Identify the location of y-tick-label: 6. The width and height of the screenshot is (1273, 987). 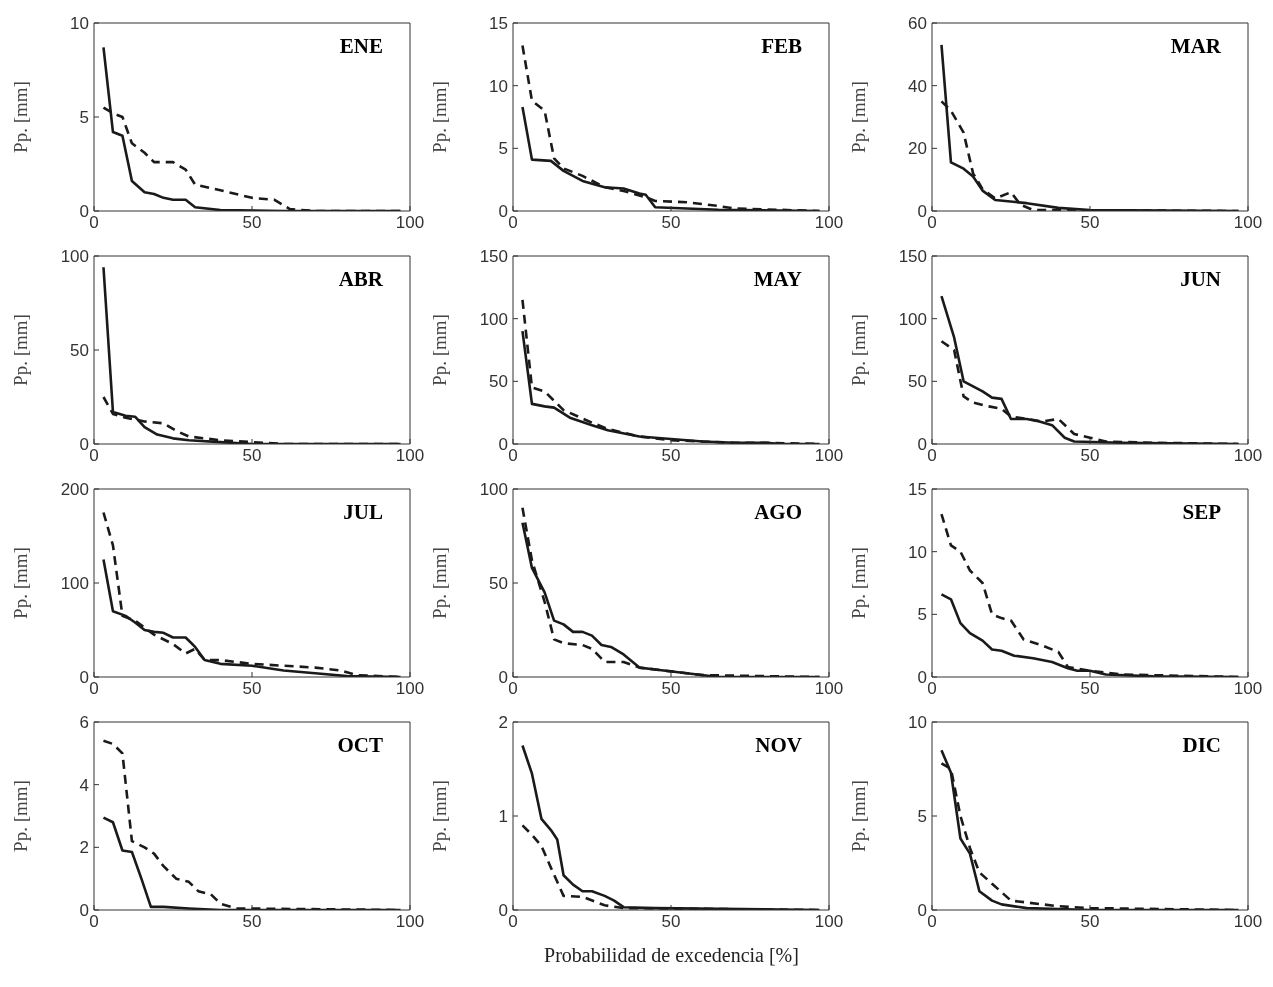
(84, 723).